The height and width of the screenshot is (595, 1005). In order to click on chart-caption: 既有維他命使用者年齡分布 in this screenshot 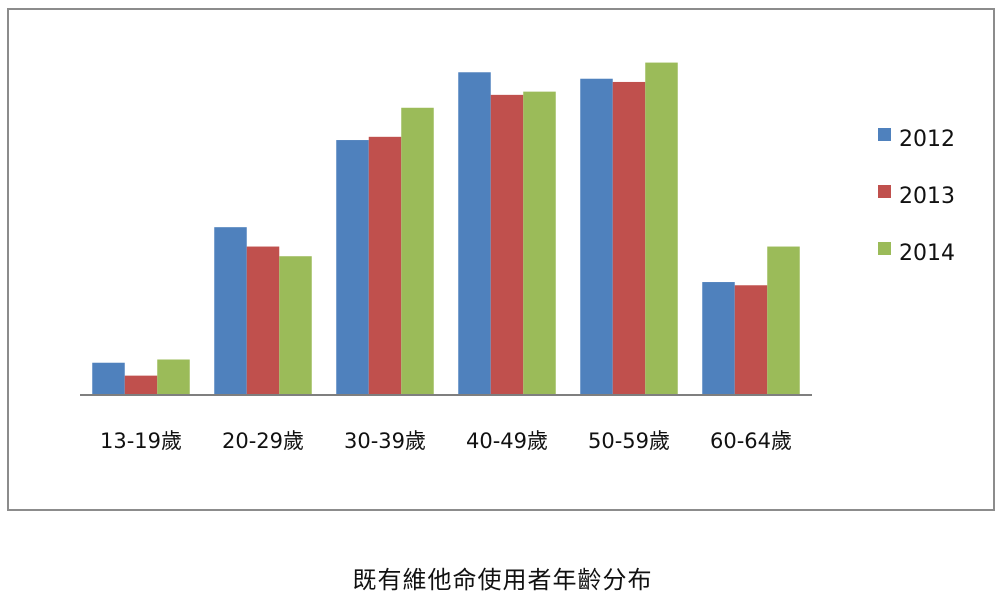, I will do `click(502, 580)`.